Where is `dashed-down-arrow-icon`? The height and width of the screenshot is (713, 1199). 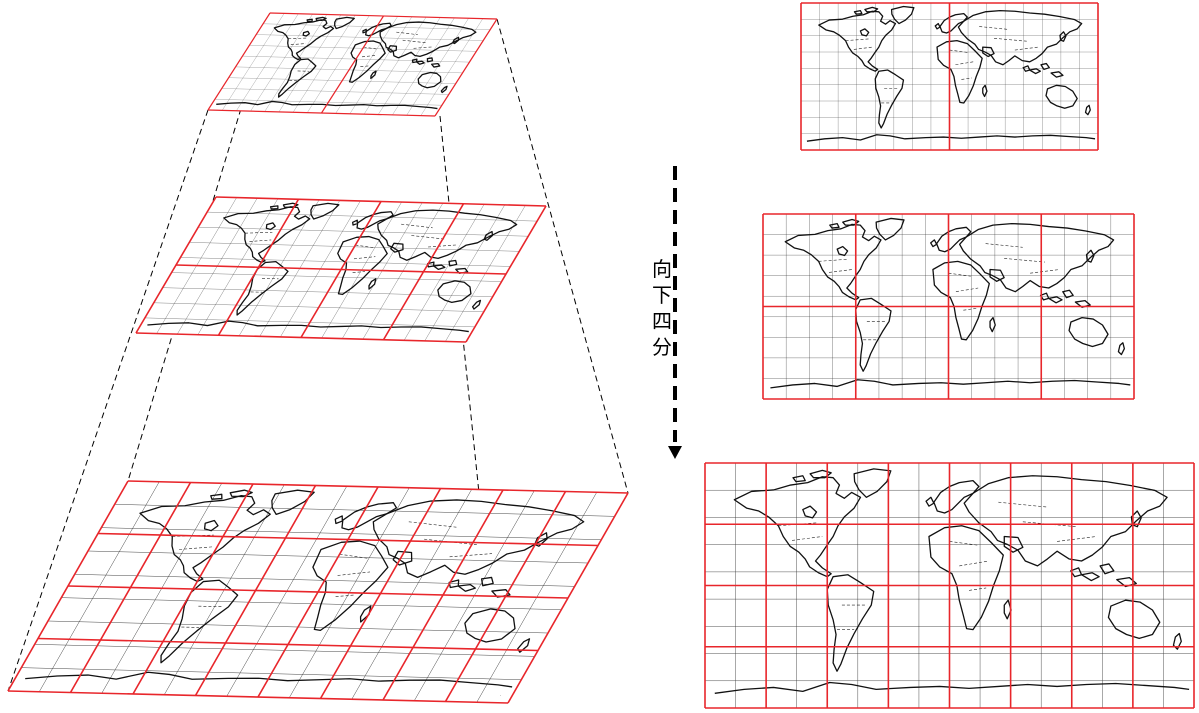 dashed-down-arrow-icon is located at coordinates (675, 312).